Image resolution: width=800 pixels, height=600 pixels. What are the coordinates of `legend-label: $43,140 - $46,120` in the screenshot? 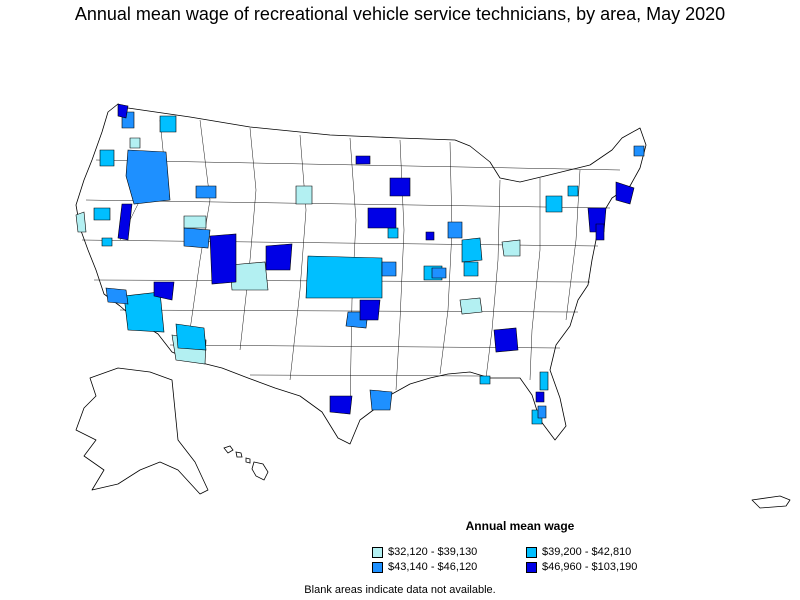 It's located at (433, 567).